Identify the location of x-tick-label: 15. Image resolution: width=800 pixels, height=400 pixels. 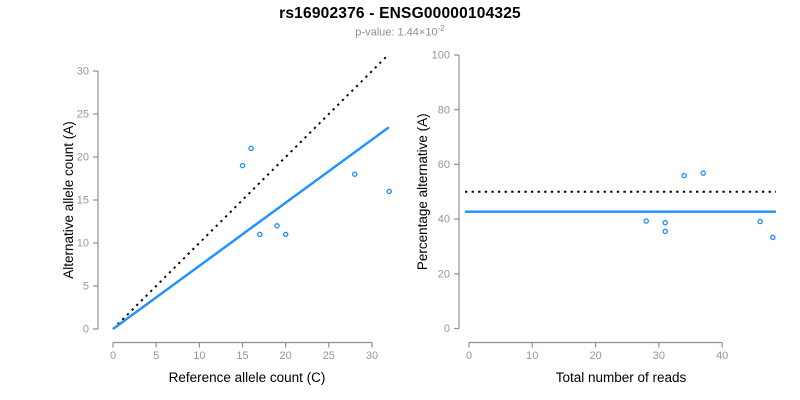
(242, 356).